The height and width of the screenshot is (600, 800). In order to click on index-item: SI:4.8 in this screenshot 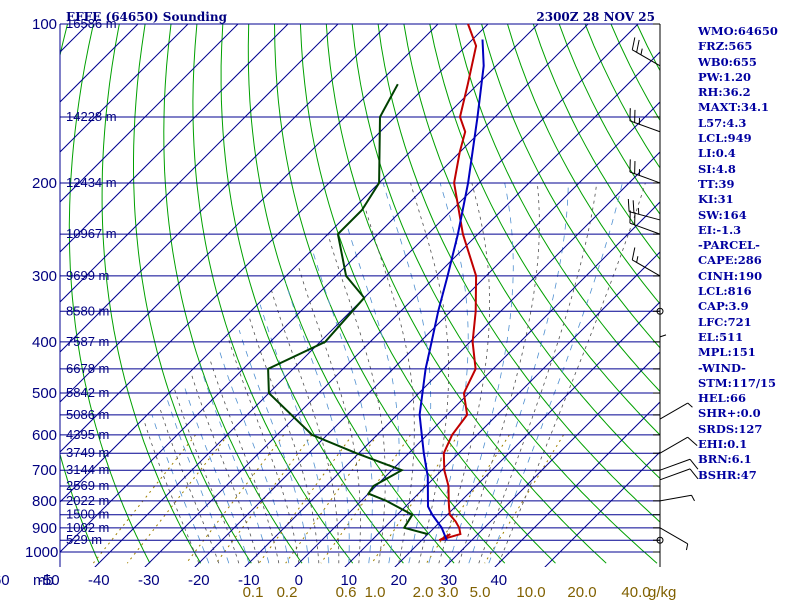, I will do `click(717, 168)`.